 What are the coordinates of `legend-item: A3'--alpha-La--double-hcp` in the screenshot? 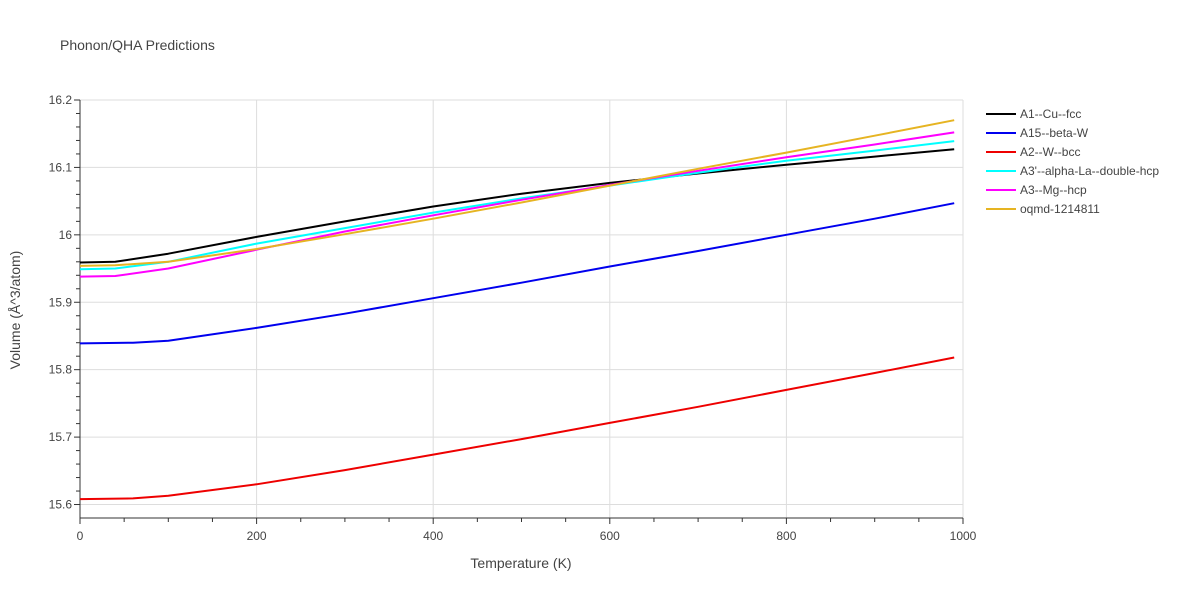 It's located at (1072, 171).